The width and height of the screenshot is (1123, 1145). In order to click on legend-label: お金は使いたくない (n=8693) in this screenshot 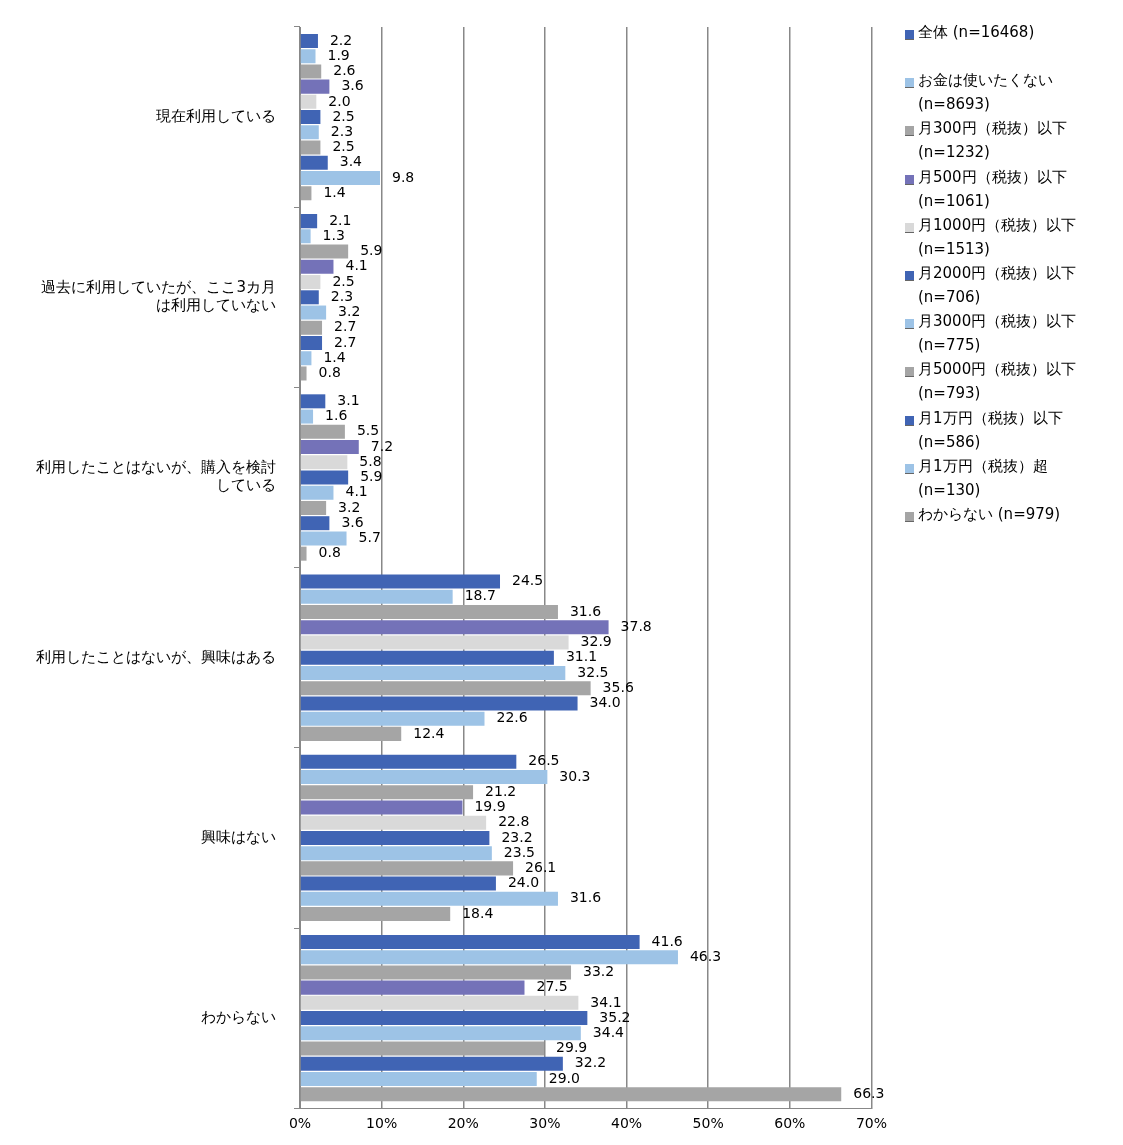, I will do `click(986, 93)`.